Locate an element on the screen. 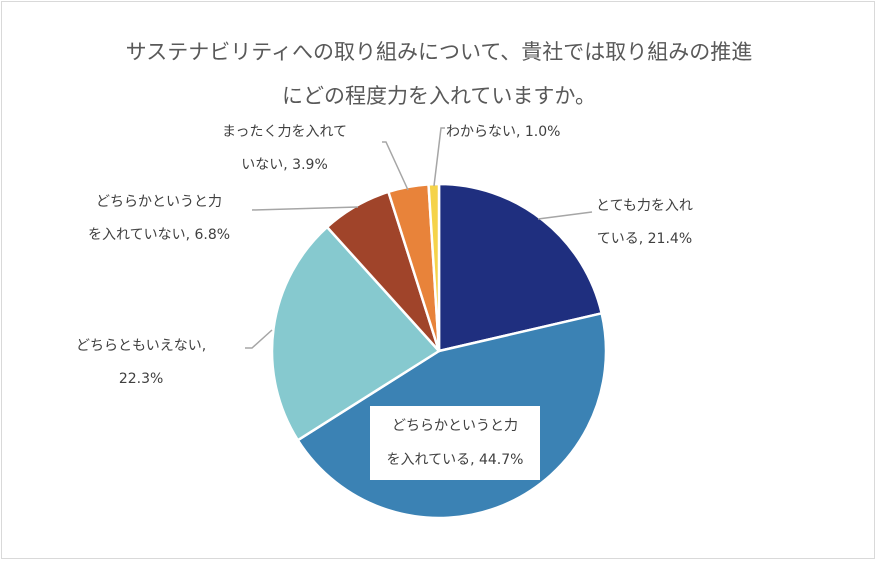 Image resolution: width=878 pixels, height=562 pixels. slice-label-not-at-all: まったく力を入れて いない, 3.9% is located at coordinates (284, 149).